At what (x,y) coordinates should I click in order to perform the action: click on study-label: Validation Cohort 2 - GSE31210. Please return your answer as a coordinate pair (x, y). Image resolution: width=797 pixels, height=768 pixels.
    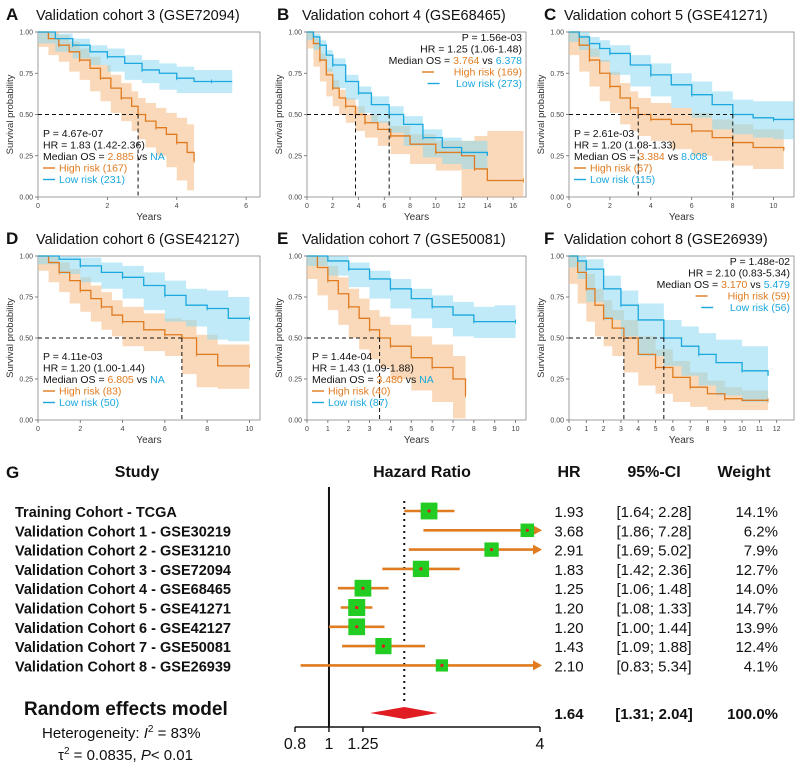
    Looking at the image, I should click on (123, 552).